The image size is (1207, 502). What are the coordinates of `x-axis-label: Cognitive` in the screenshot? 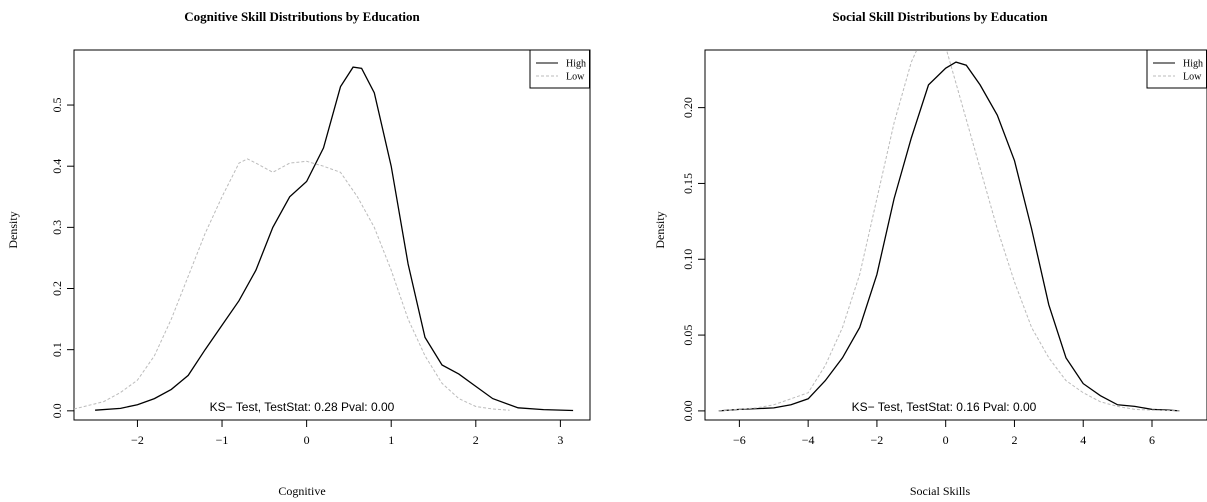 It's located at (301, 491).